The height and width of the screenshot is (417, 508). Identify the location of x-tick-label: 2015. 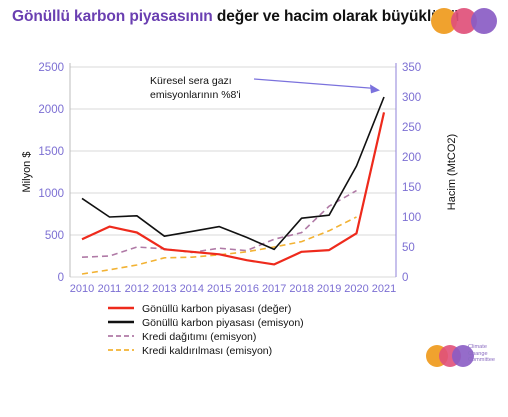
(219, 289).